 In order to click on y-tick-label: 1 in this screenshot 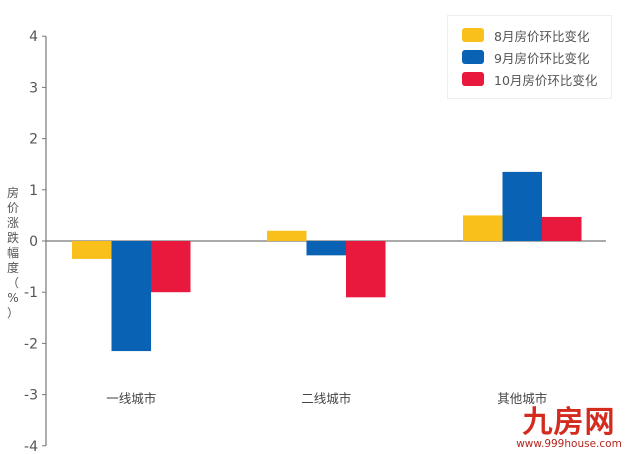, I will do `click(33, 191)`.